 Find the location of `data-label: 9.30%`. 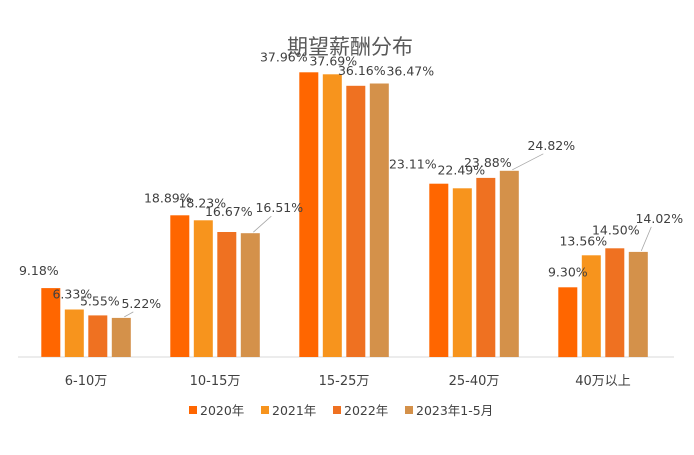

data-label: 9.30% is located at coordinates (568, 271).